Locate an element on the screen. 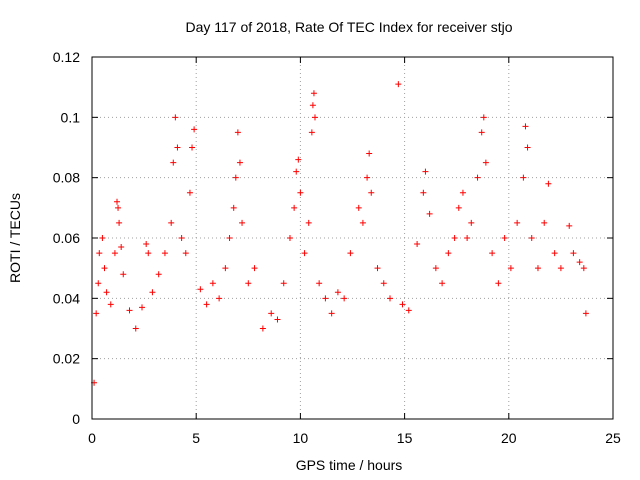 This screenshot has width=640, height=480. x-tick-label: 20 is located at coordinates (509, 438).